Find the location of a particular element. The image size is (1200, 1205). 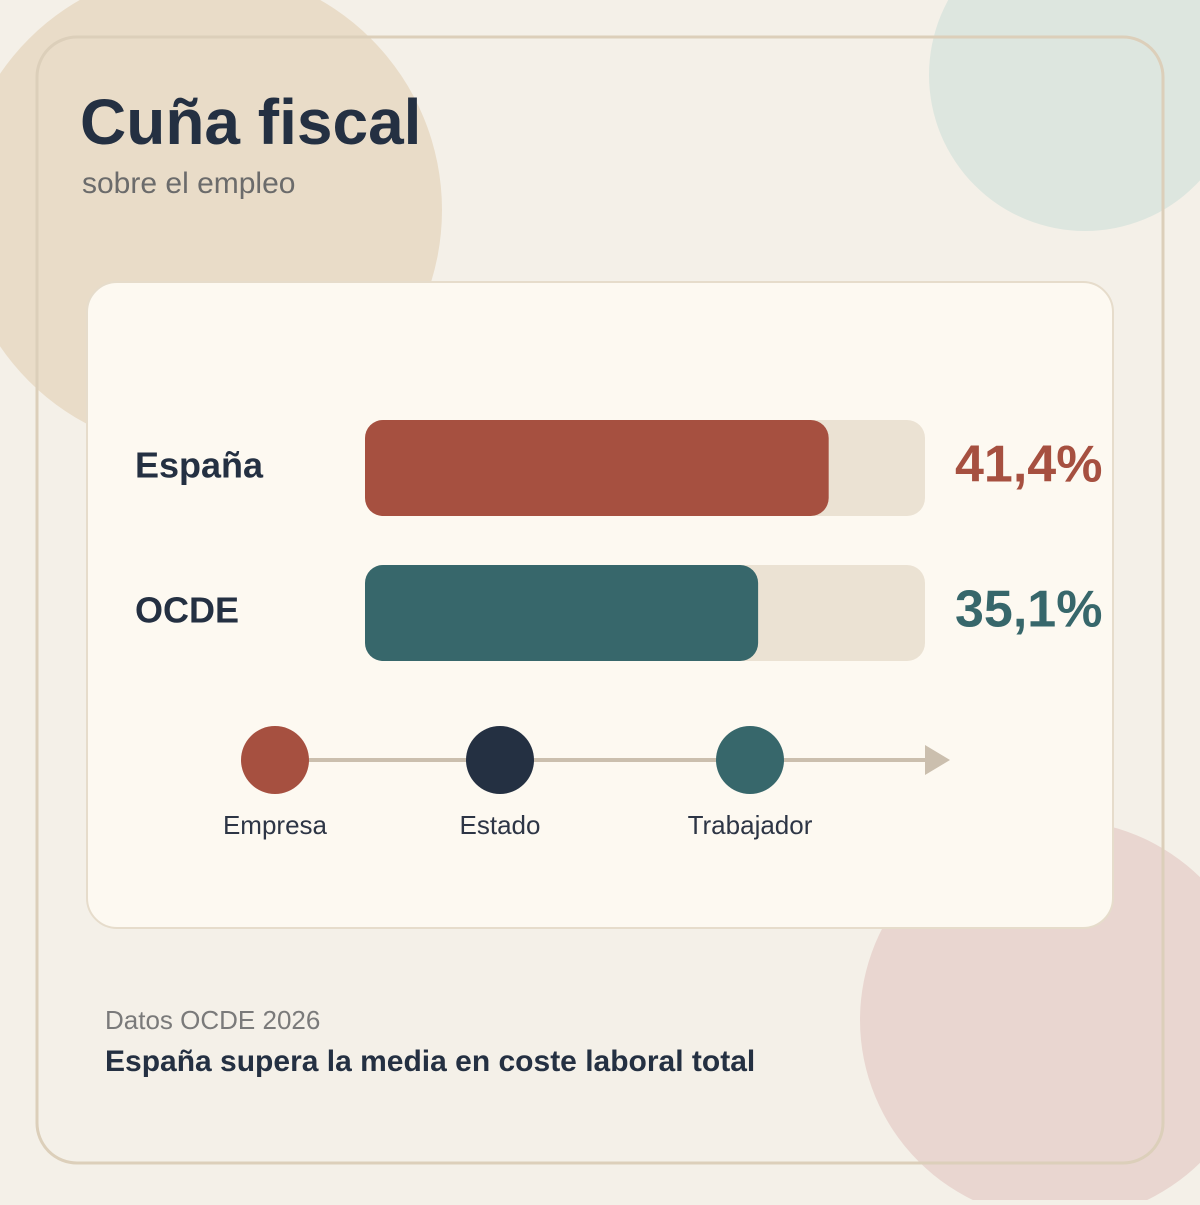

flow-arrow is located at coordinates (937, 760).